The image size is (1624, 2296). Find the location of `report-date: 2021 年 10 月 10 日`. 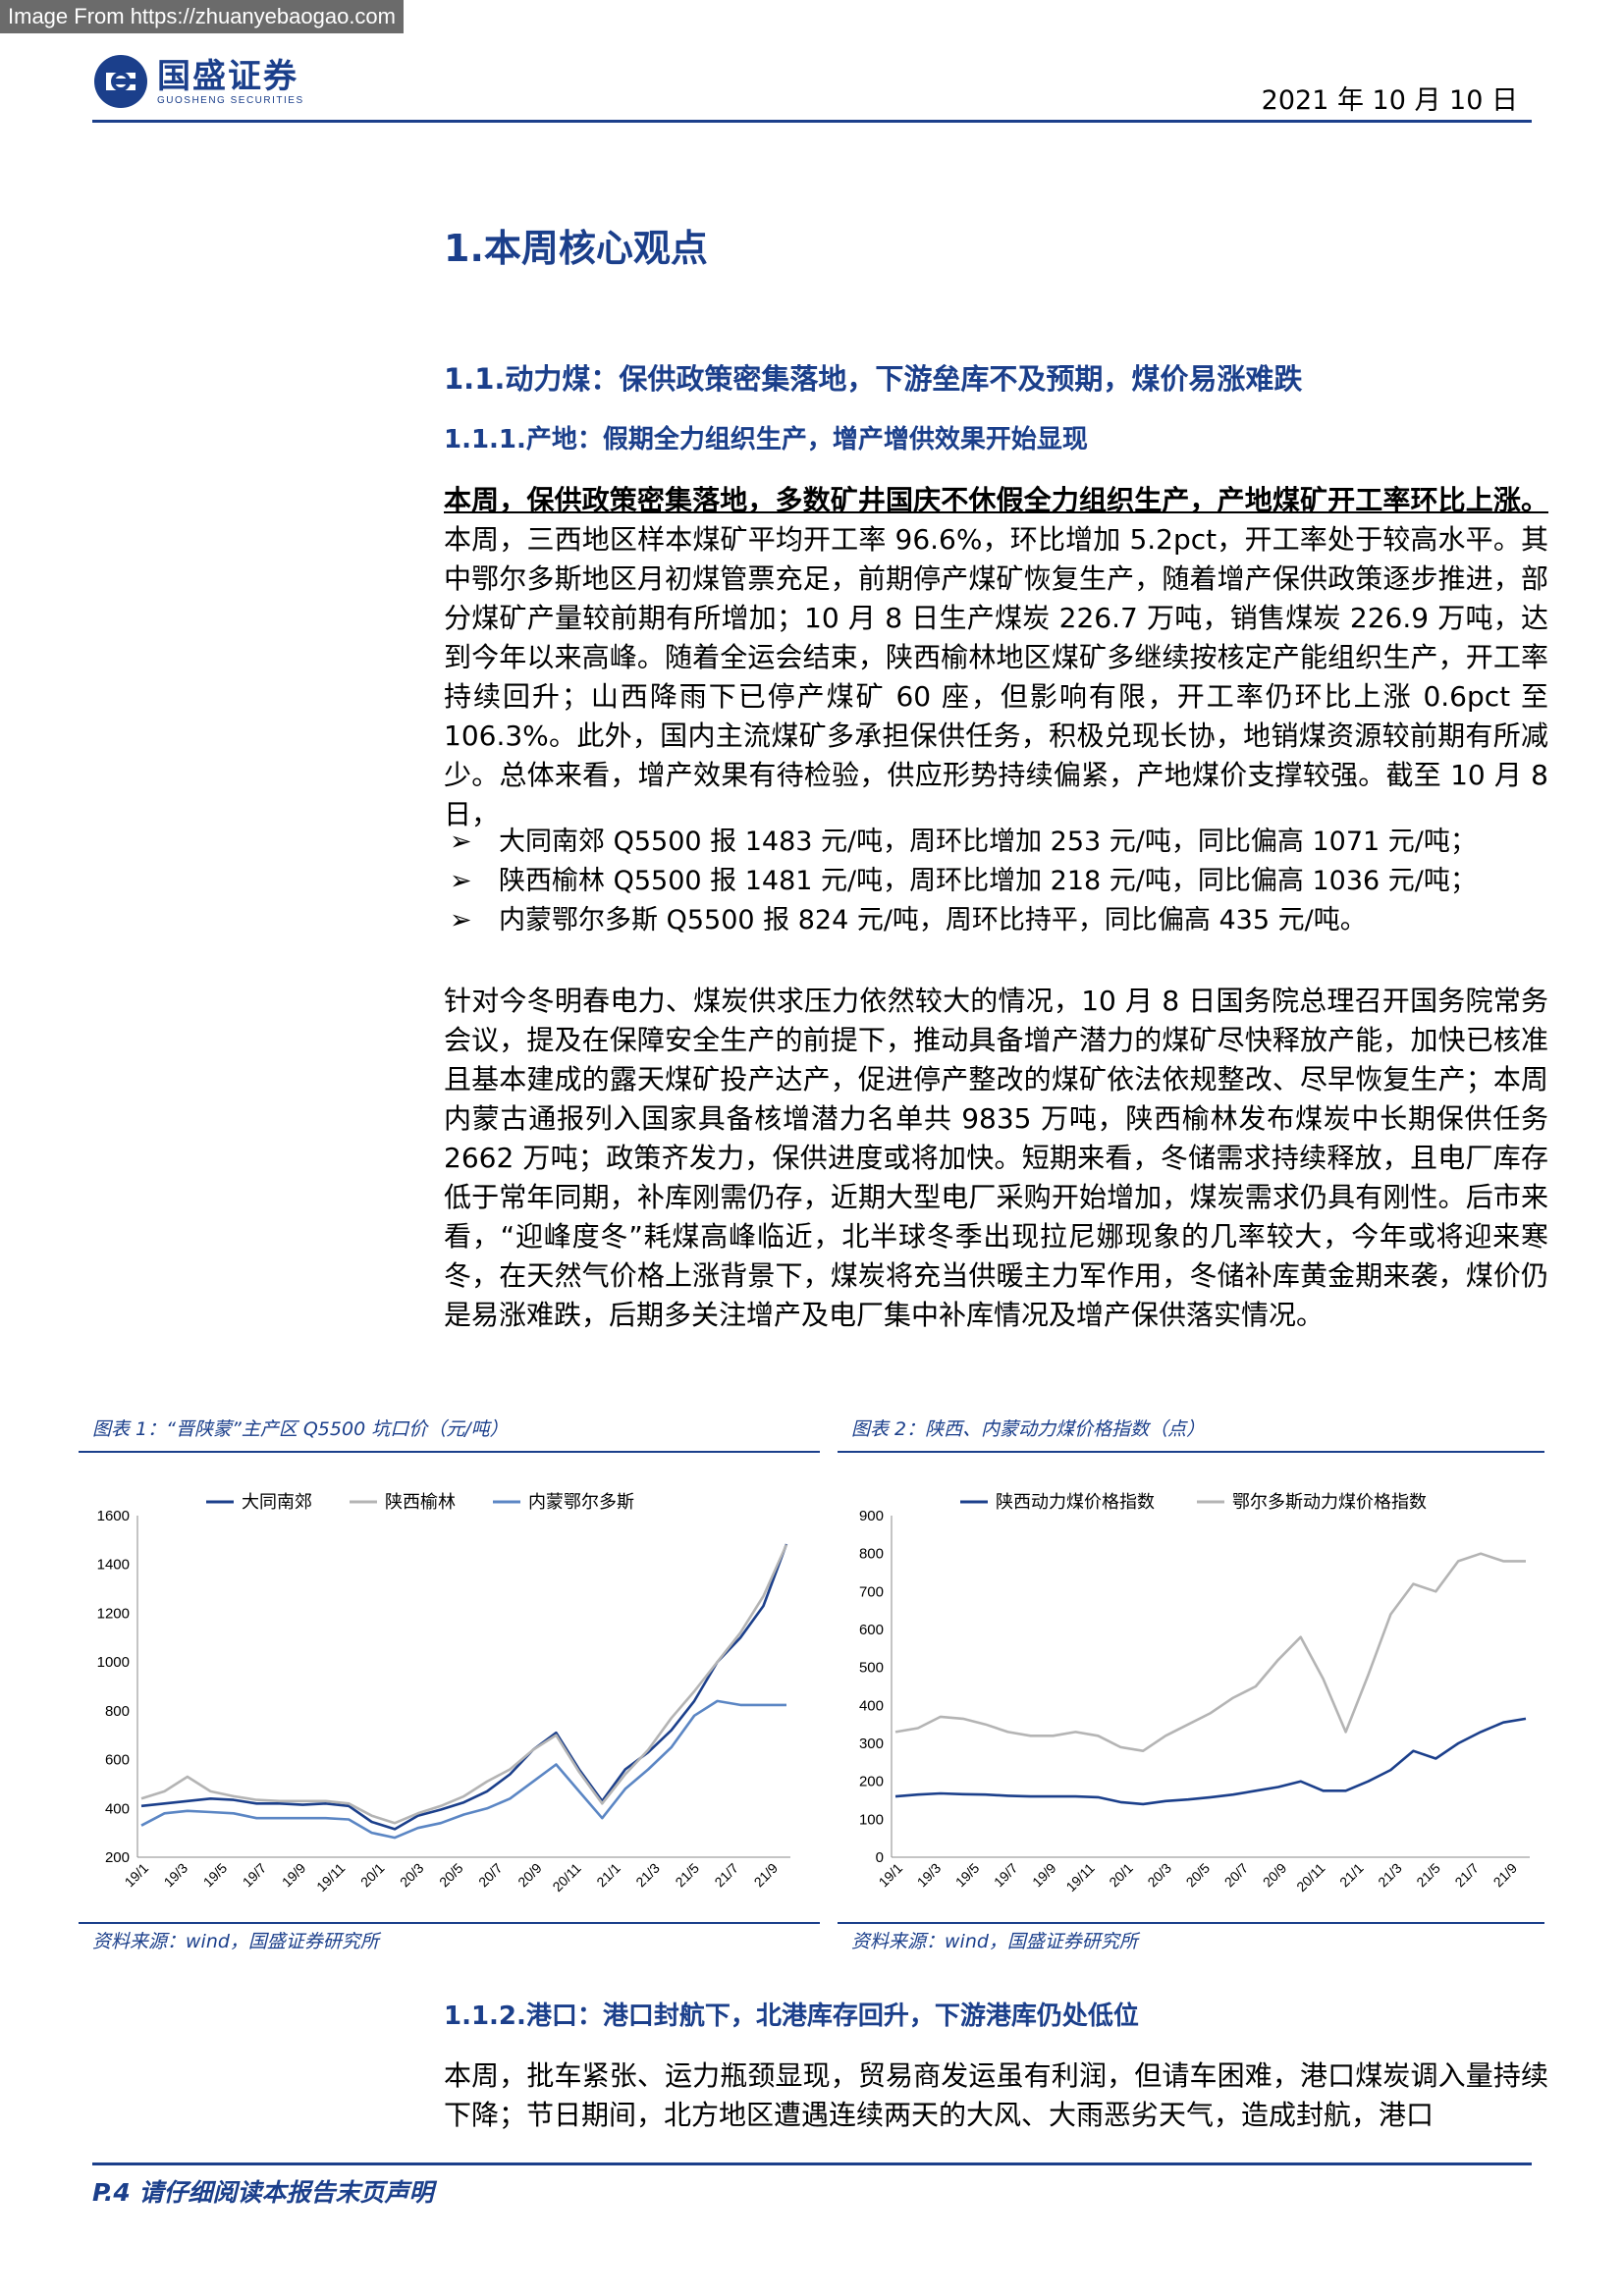

report-date: 2021 年 10 月 10 日 is located at coordinates (1389, 100).